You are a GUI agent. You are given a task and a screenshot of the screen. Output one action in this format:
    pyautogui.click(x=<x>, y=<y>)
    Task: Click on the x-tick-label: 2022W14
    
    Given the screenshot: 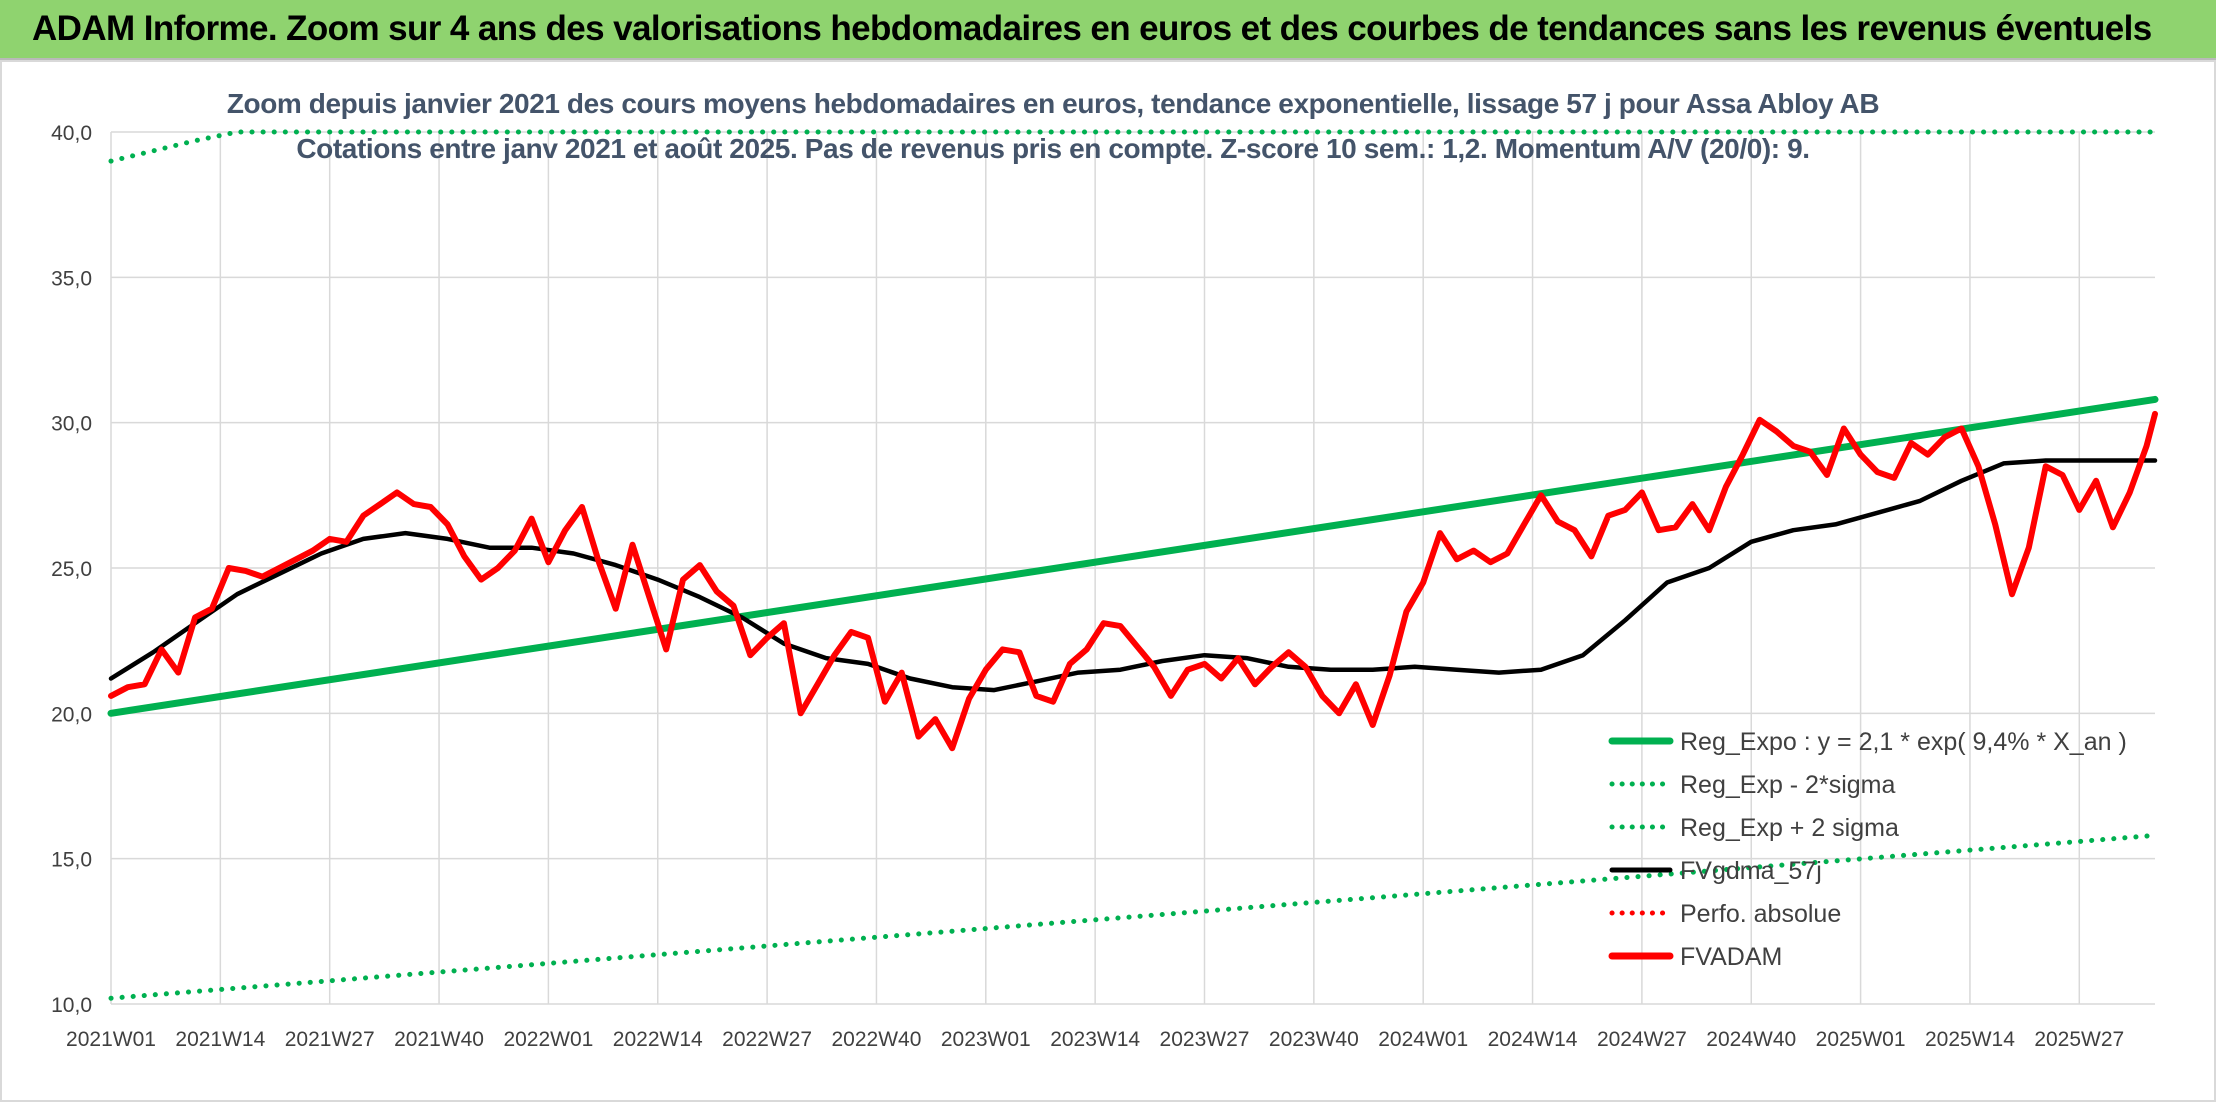 What is the action you would take?
    pyautogui.click(x=658, y=1039)
    